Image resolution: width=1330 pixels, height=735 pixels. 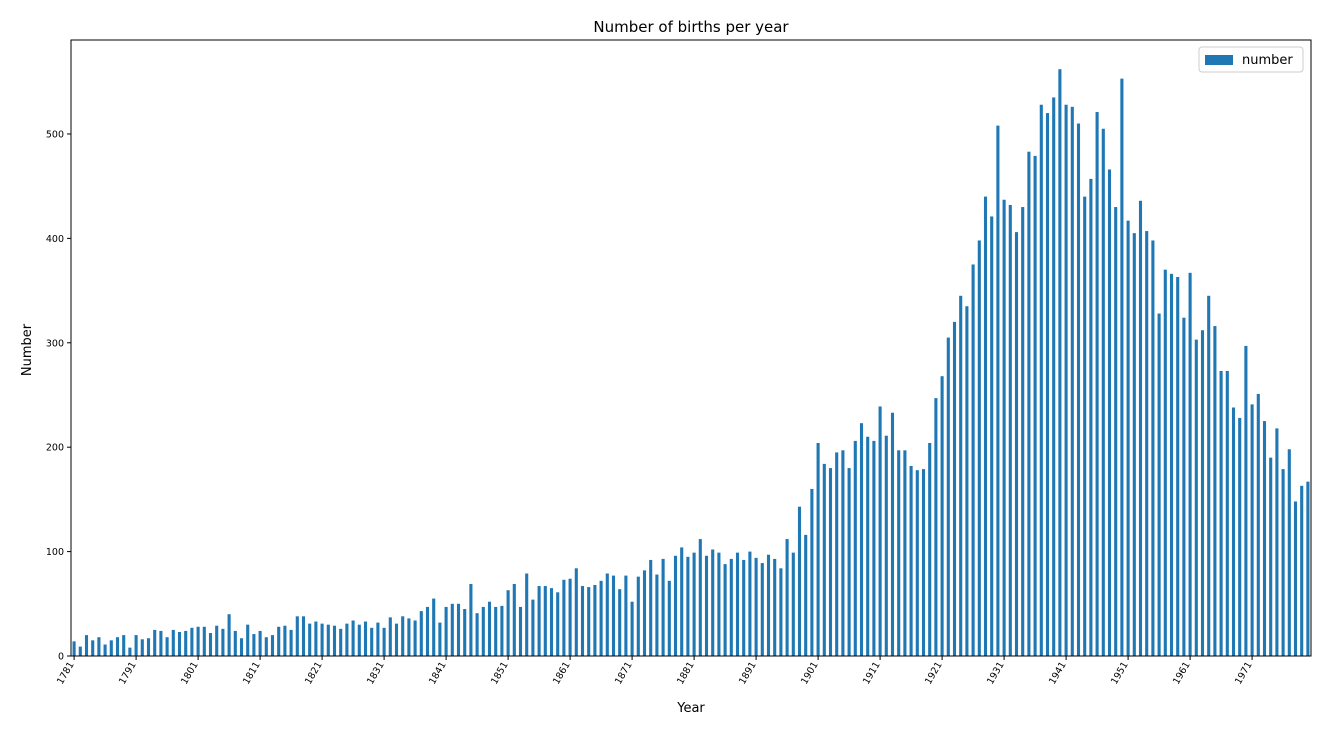 What do you see at coordinates (376, 673) in the screenshot?
I see `x-tick-label: 1831` at bounding box center [376, 673].